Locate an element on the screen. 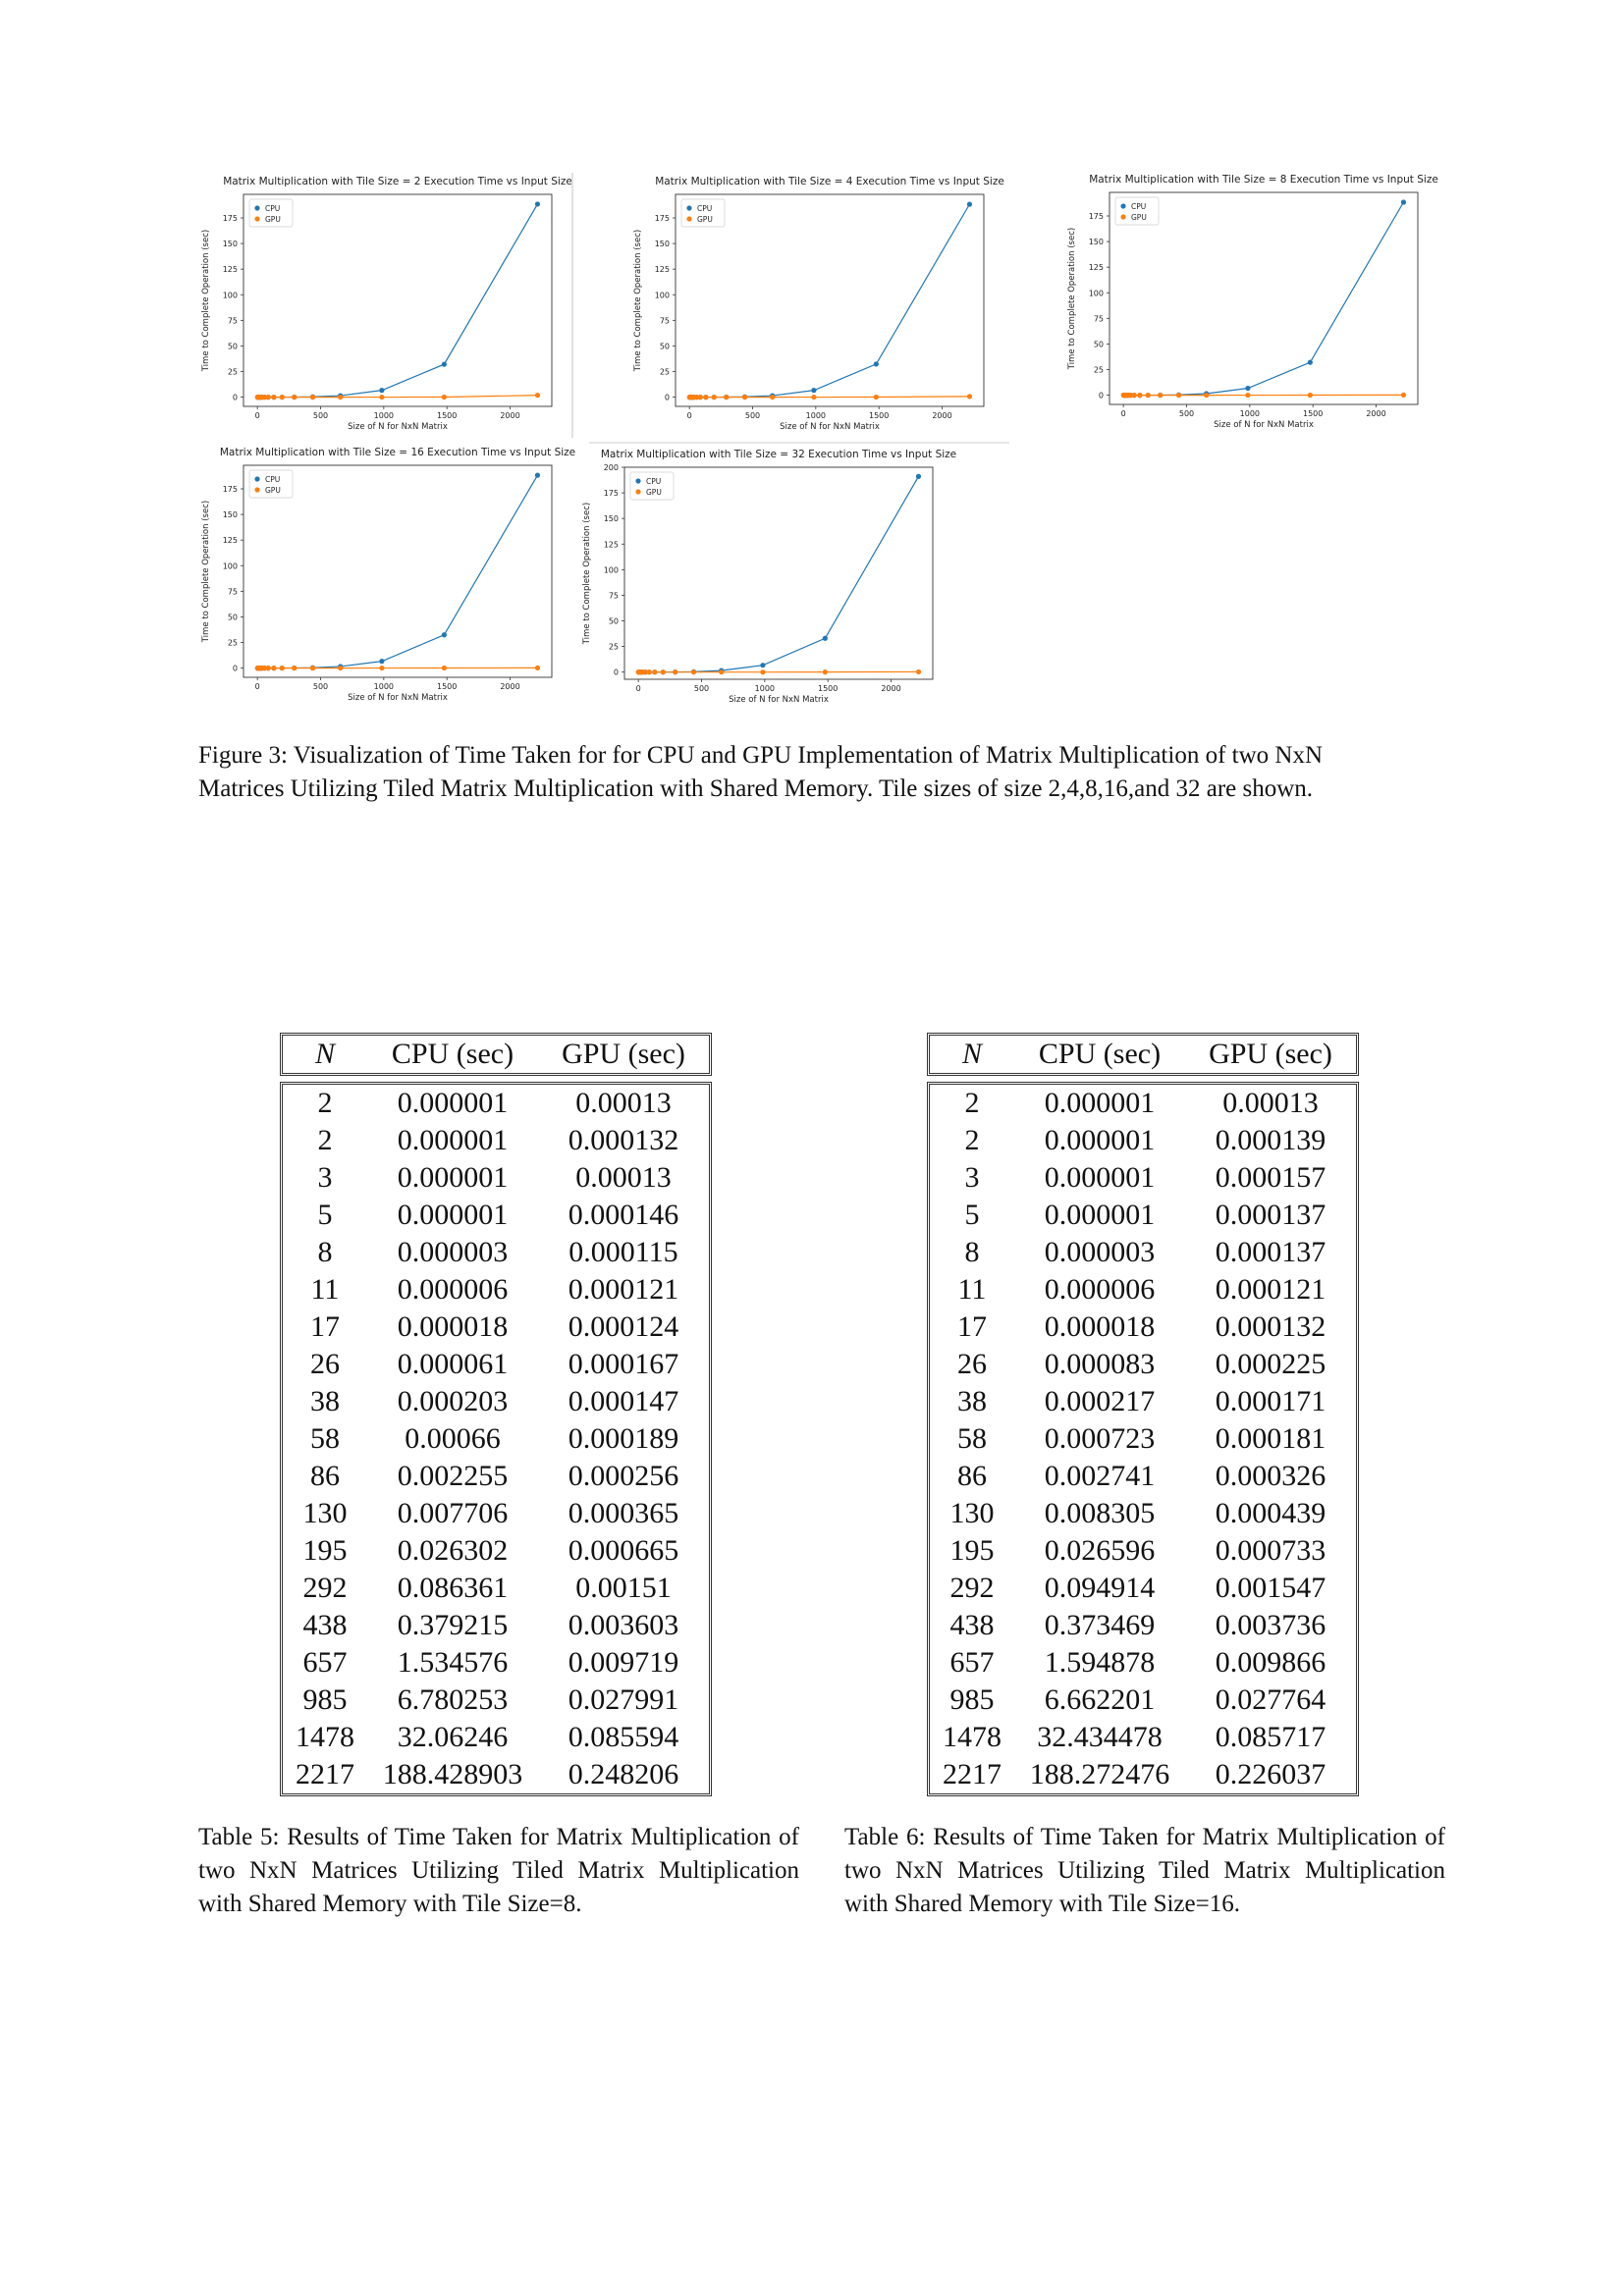 The width and height of the screenshot is (1624, 2296). y-tick-label: 125 is located at coordinates (230, 540).